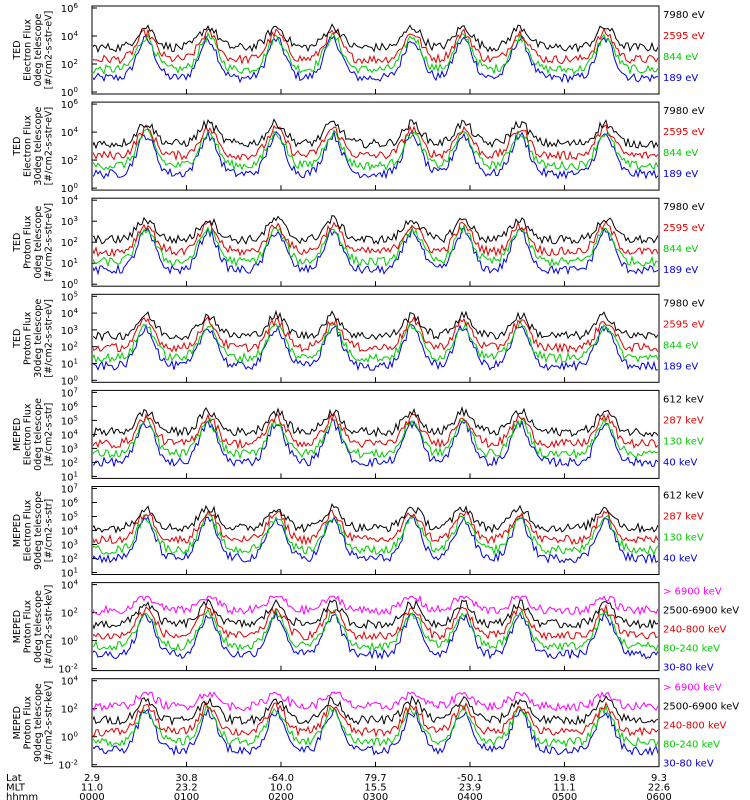  I want to click on legend-entry: 612 keV, so click(683, 399).